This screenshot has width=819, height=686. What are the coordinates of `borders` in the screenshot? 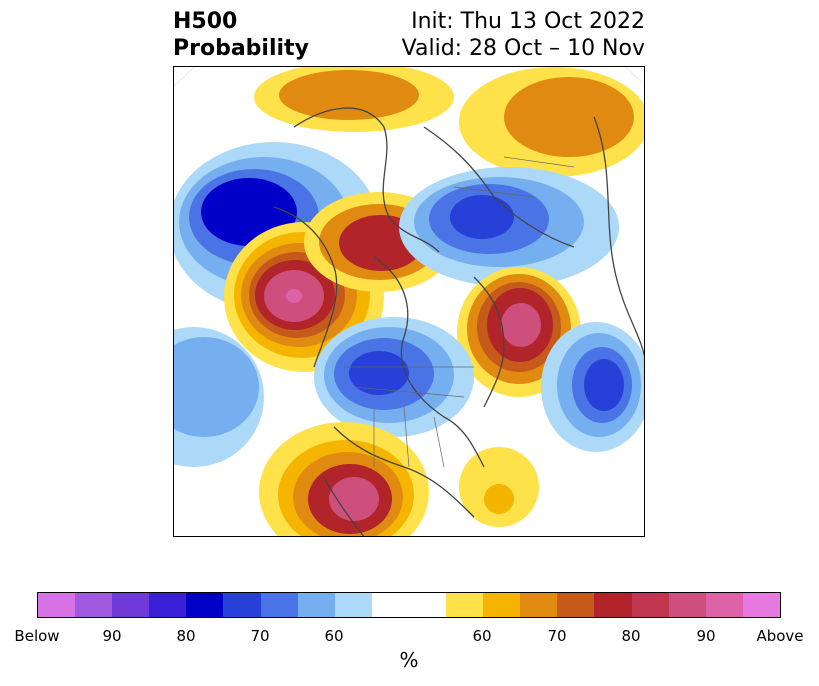 It's located at (459, 312).